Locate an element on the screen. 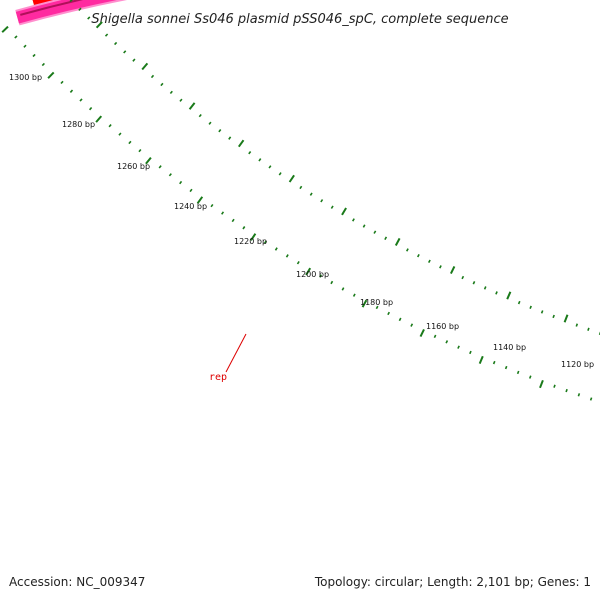 Image resolution: width=600 pixels, height=600 pixels. tick-label-1120: 1120 bp is located at coordinates (577, 364).